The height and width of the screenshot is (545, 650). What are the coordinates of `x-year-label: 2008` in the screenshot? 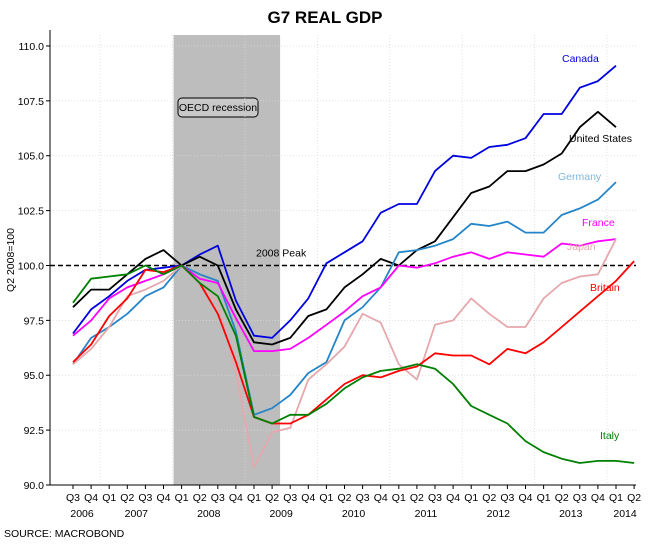 It's located at (209, 514).